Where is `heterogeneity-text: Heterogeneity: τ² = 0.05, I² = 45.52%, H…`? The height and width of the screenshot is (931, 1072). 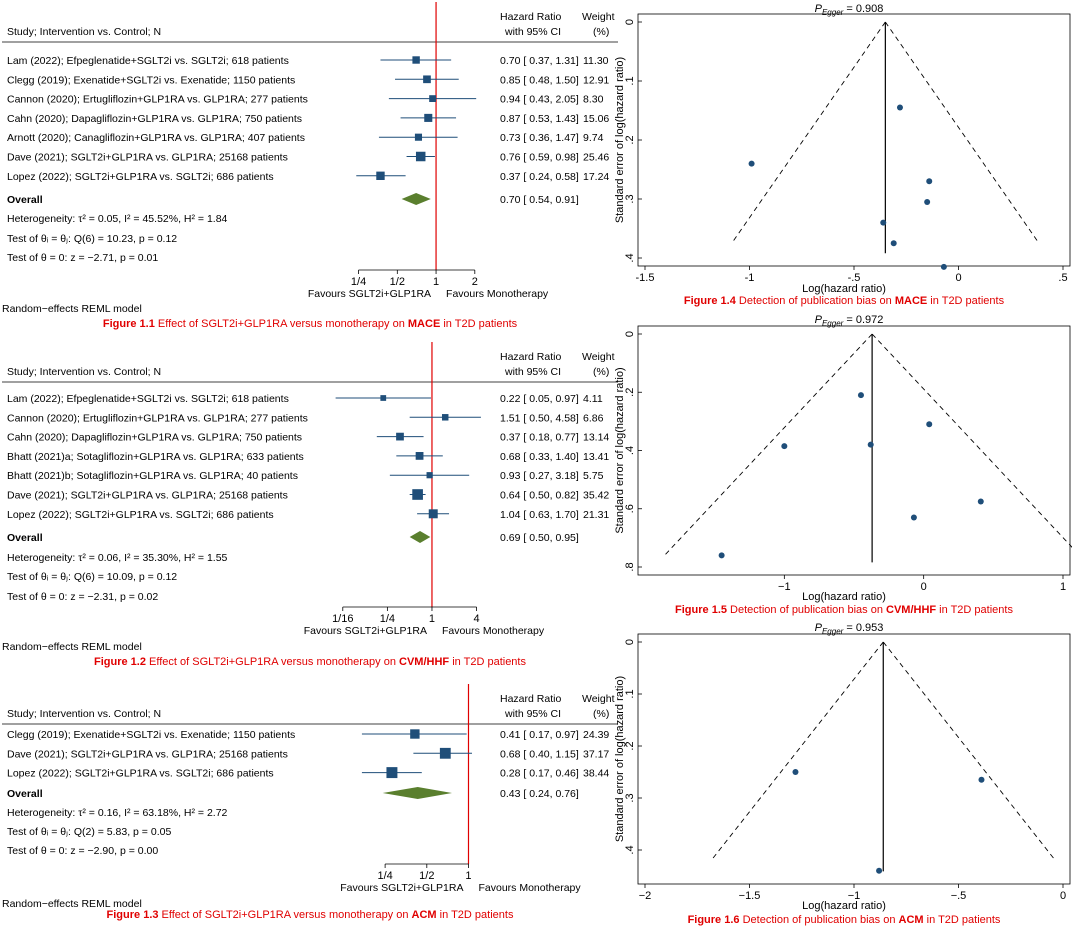 heterogeneity-text: Heterogeneity: τ² = 0.05, I² = 45.52%, H… is located at coordinates (117, 219).